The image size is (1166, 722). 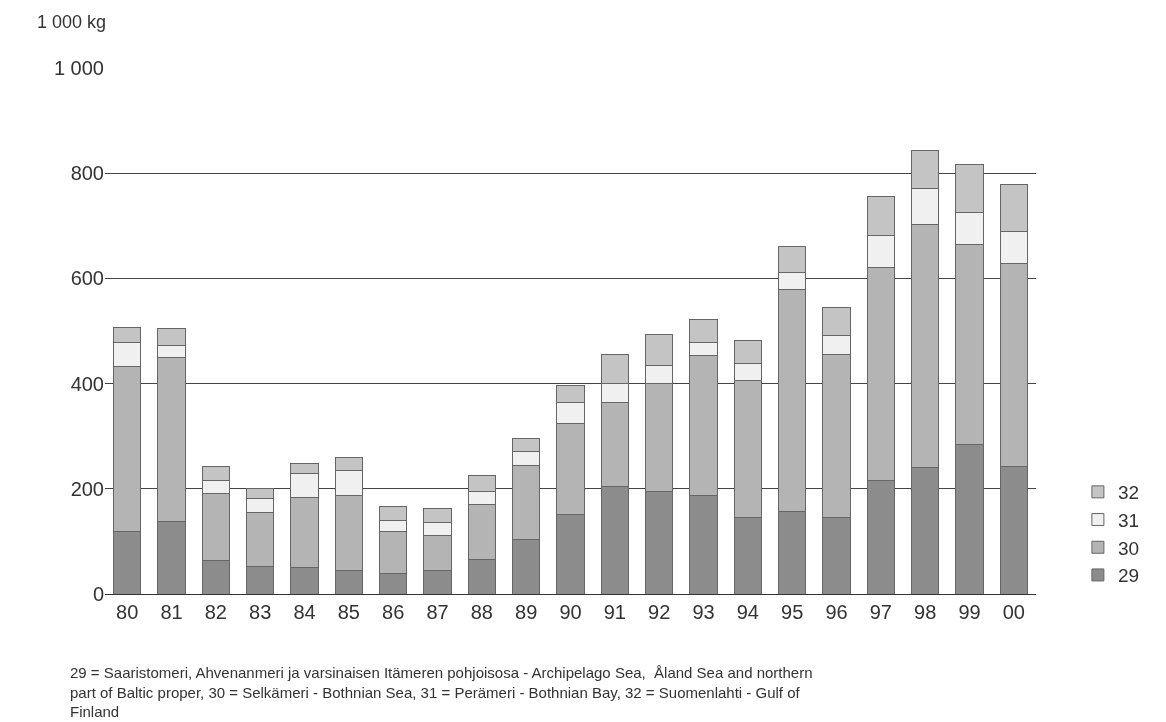 What do you see at coordinates (659, 612) in the screenshot?
I see `x-tick-label: 92` at bounding box center [659, 612].